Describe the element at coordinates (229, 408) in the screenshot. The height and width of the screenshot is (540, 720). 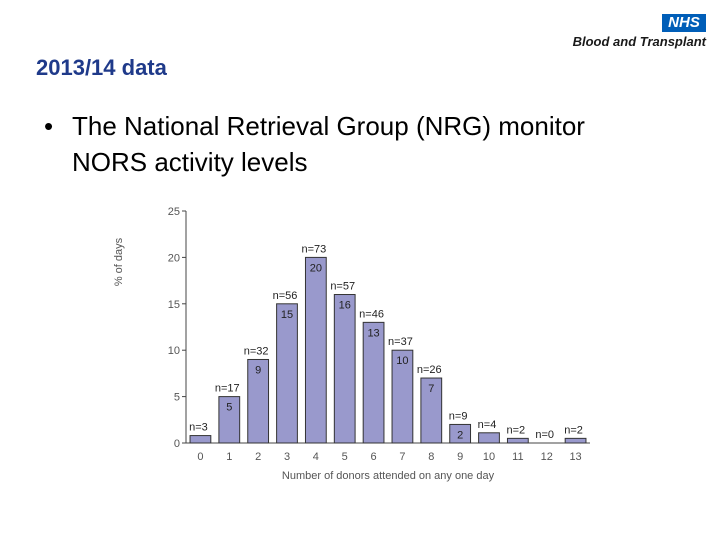
I see `bar-value-label: 5` at that location.